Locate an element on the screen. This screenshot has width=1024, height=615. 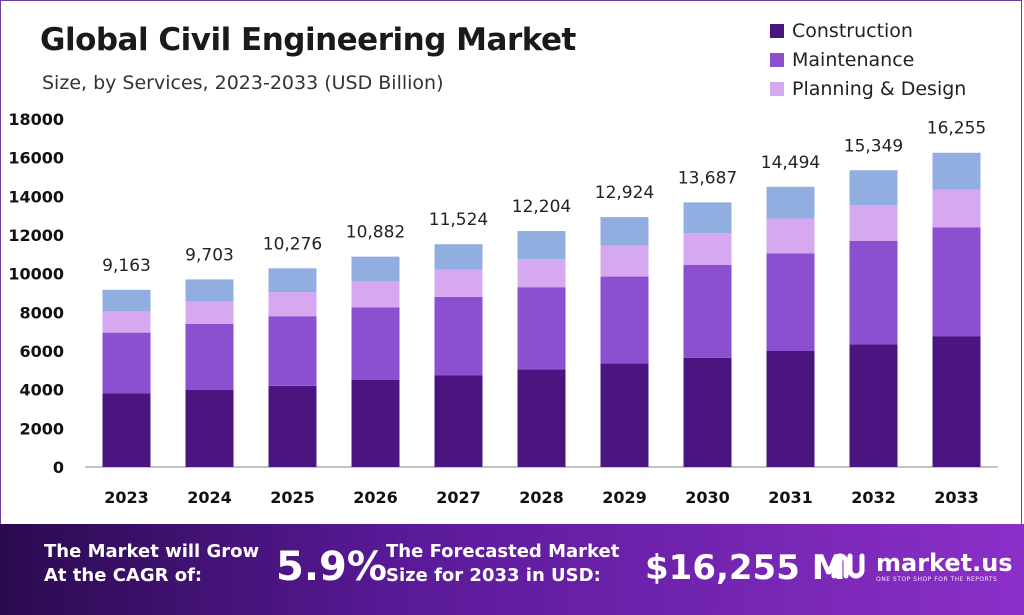
x-tick-label: 2026 is located at coordinates (375, 497).